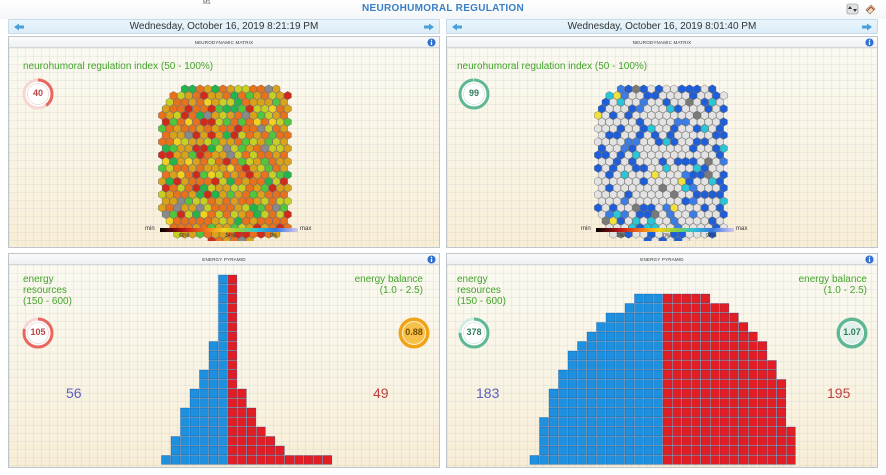 The width and height of the screenshot is (886, 475). What do you see at coordinates (662, 259) in the screenshot?
I see `panel-header: ENERGY PYRAMID` at bounding box center [662, 259].